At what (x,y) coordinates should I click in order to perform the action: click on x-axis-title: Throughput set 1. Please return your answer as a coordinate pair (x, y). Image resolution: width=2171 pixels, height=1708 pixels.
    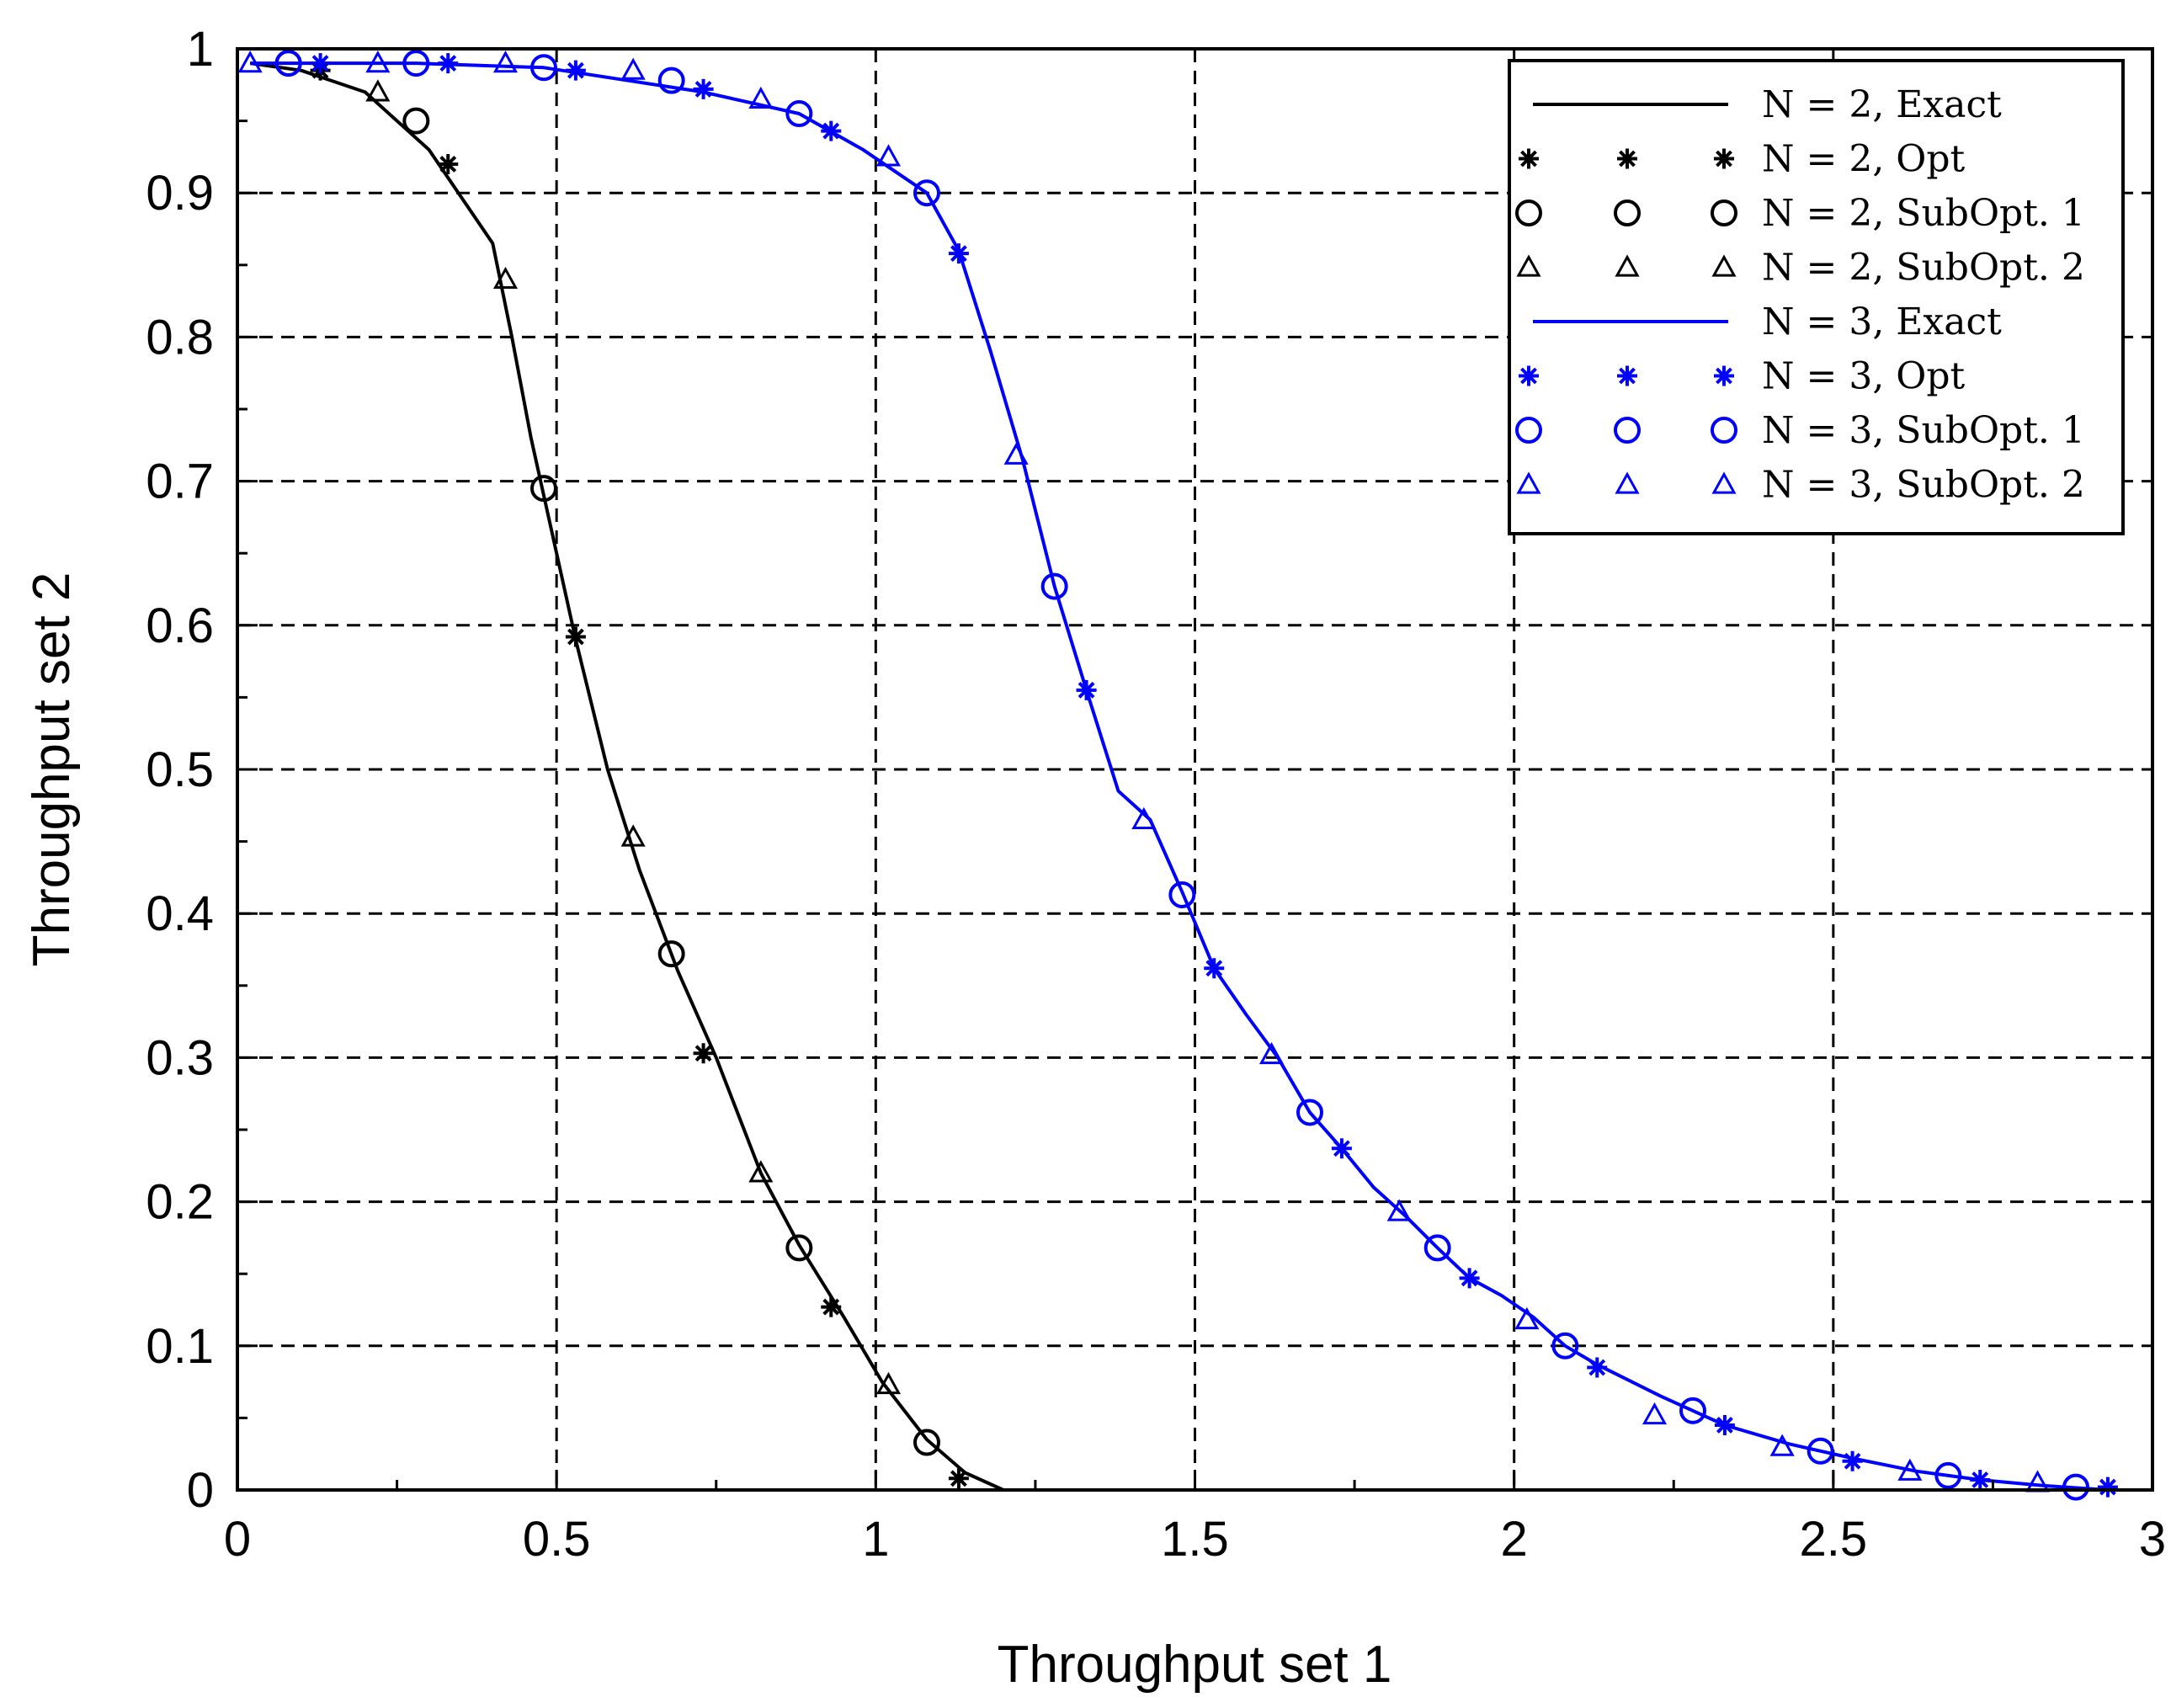
    Looking at the image, I should click on (1195, 1665).